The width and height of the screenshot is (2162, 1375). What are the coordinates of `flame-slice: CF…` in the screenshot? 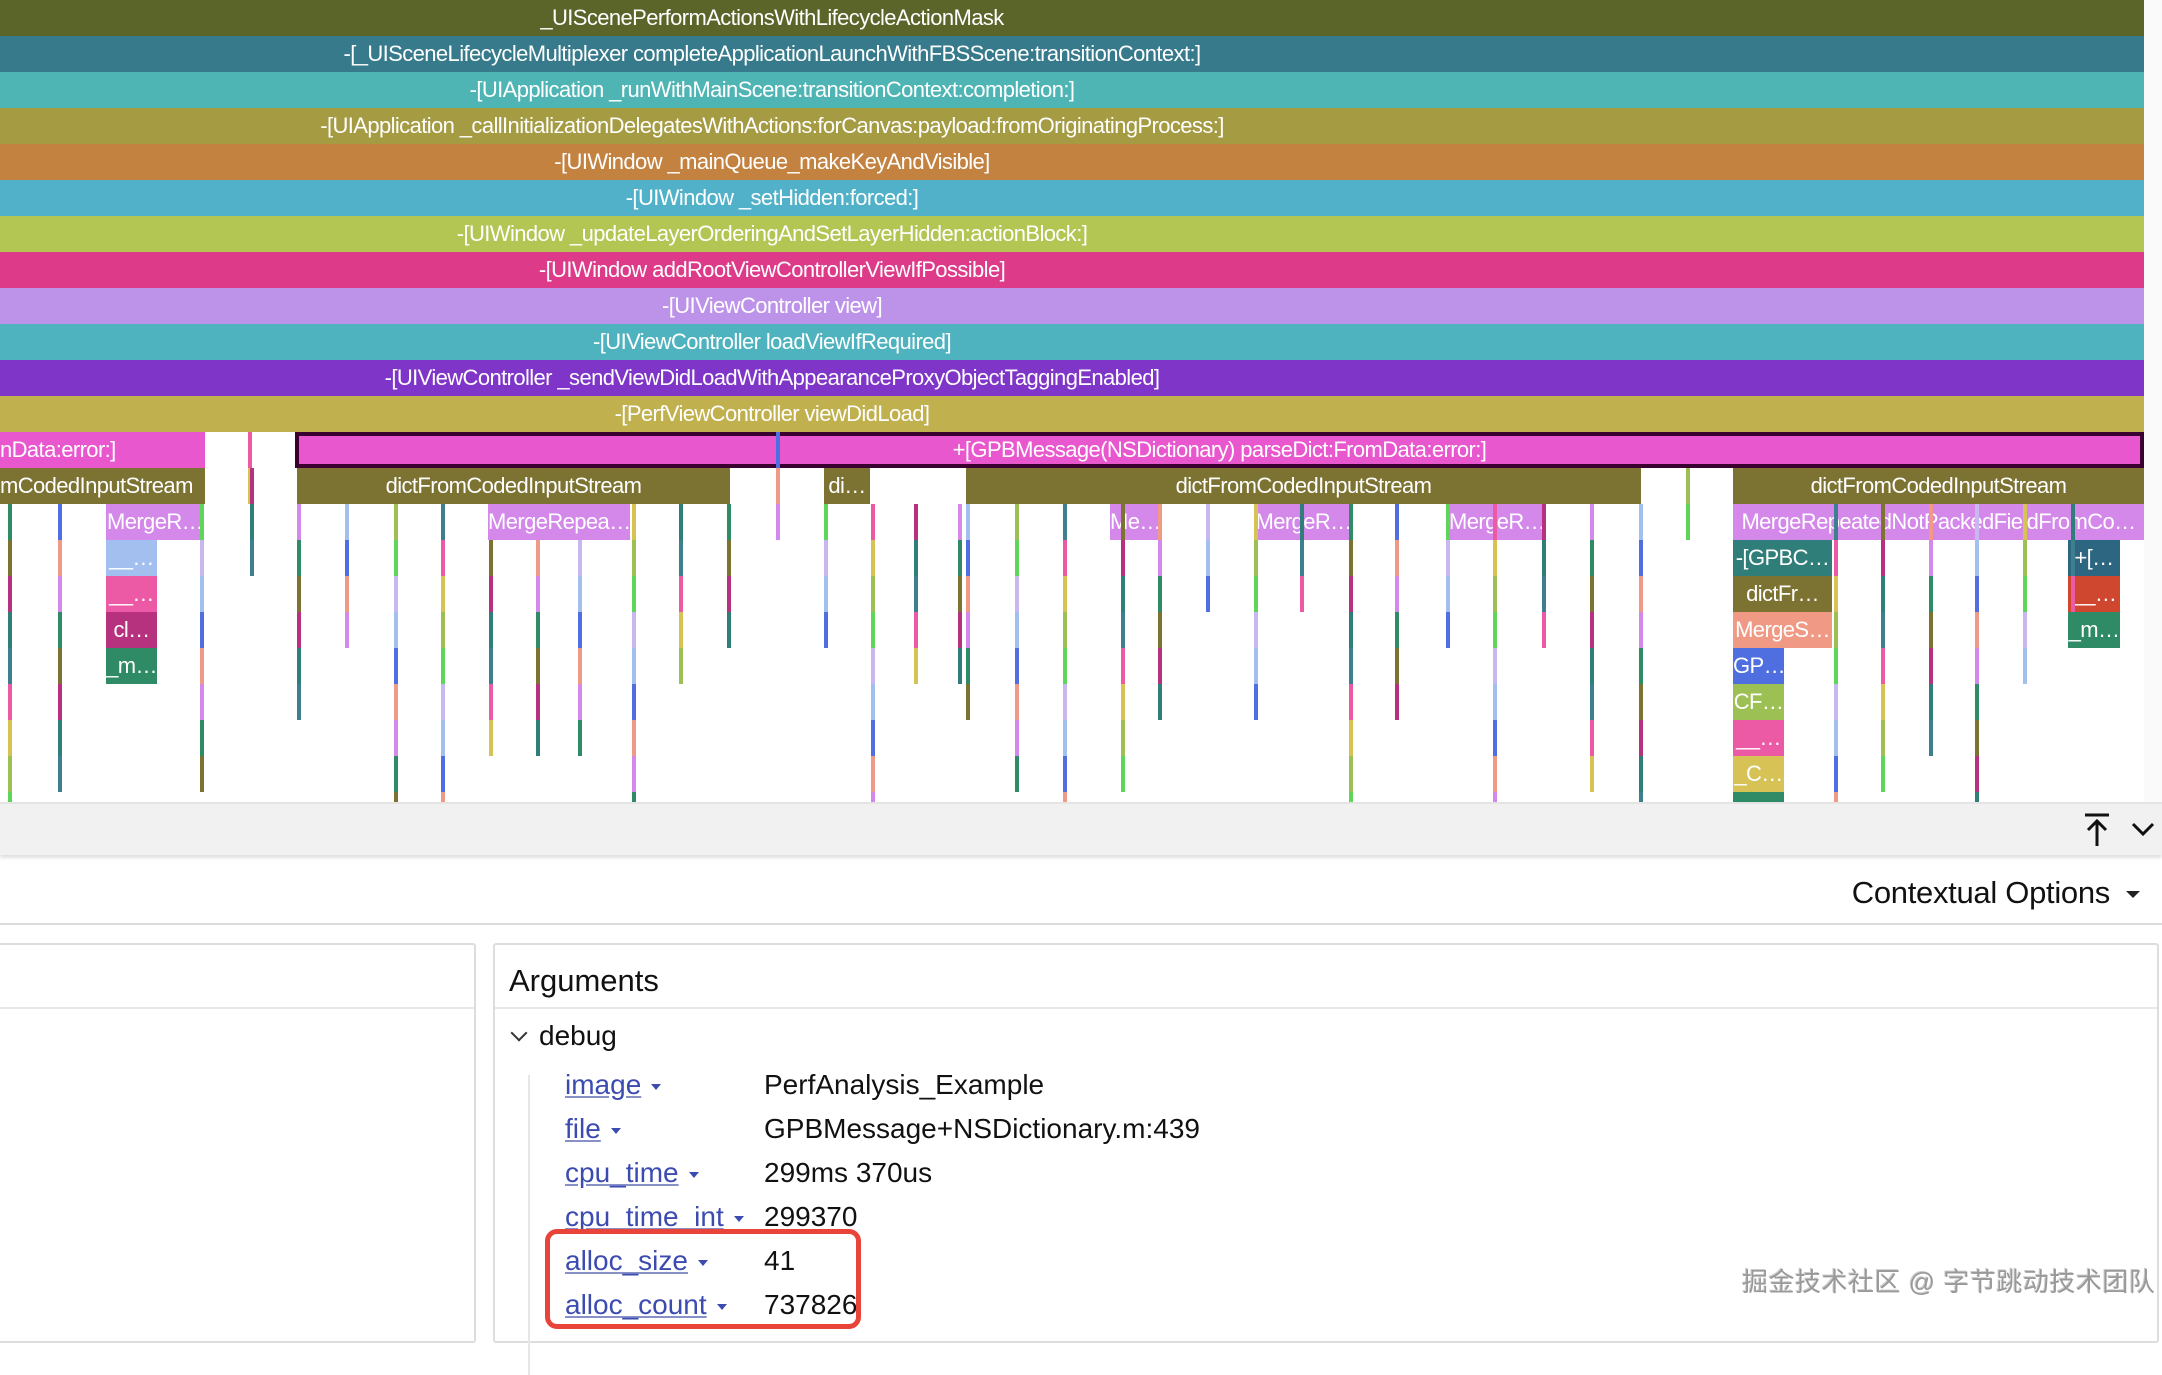 It's located at (1758, 702).